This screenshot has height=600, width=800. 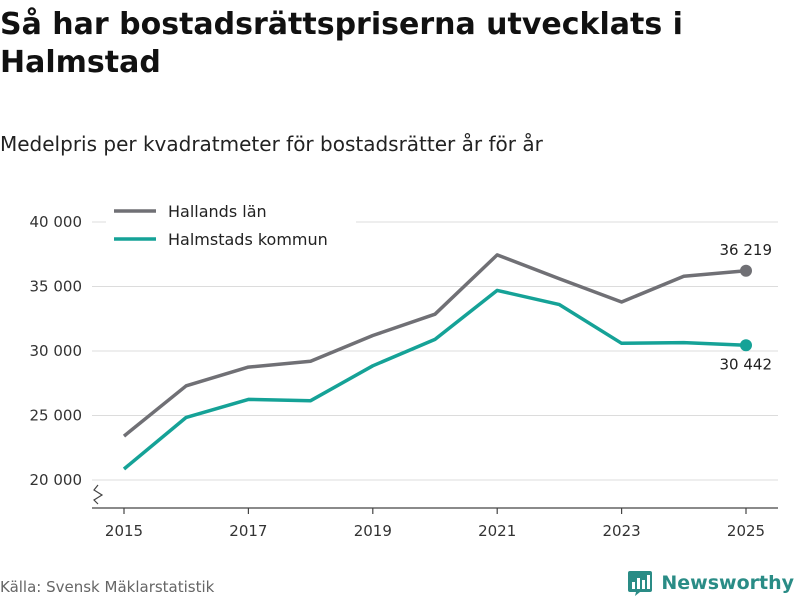 I want to click on end-label-hallands: 36 219, so click(x=746, y=250).